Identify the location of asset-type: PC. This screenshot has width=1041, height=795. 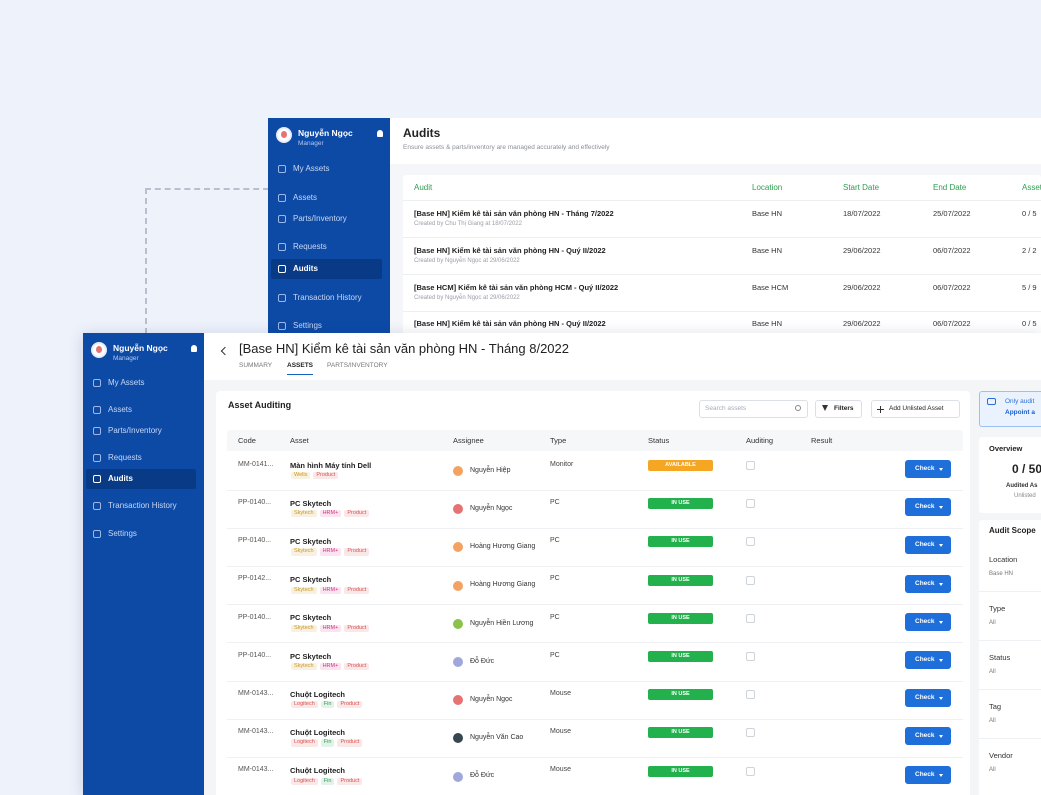
(555, 655).